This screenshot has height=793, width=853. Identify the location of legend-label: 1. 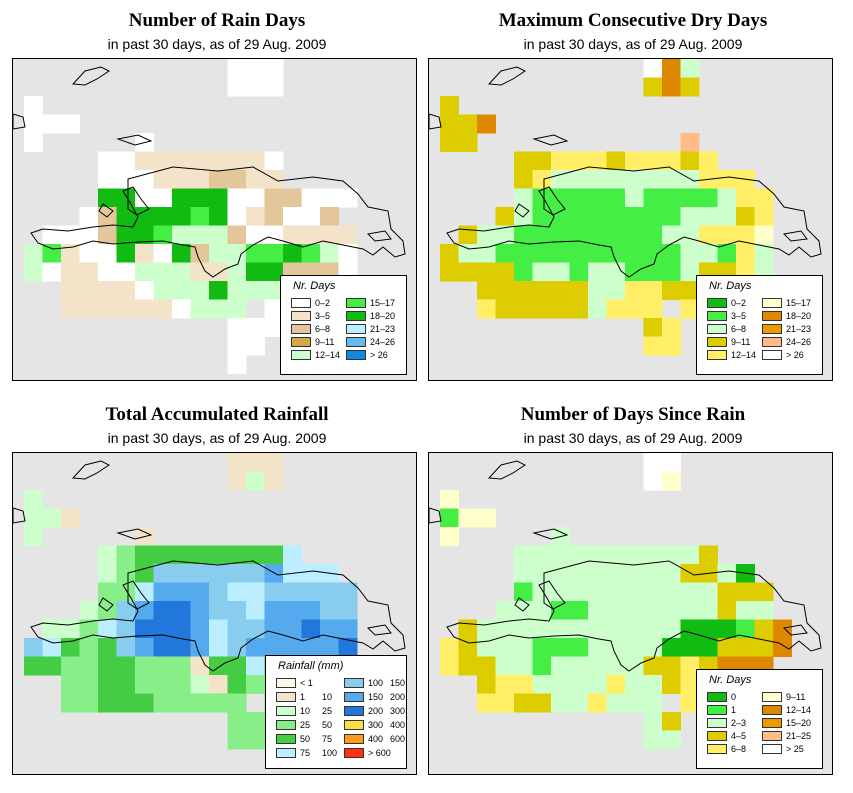
(734, 710).